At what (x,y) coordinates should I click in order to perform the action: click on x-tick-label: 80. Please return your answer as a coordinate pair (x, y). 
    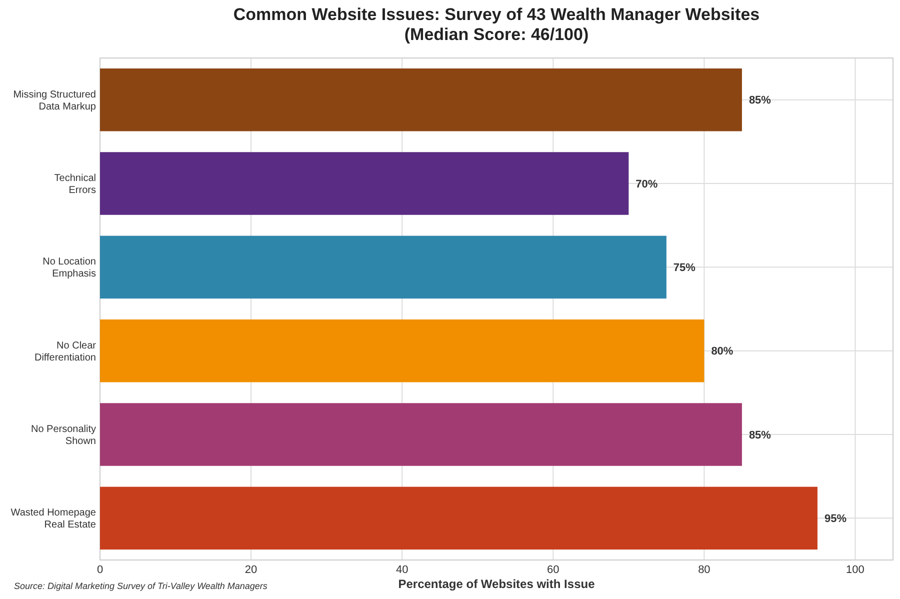
    Looking at the image, I should click on (704, 570).